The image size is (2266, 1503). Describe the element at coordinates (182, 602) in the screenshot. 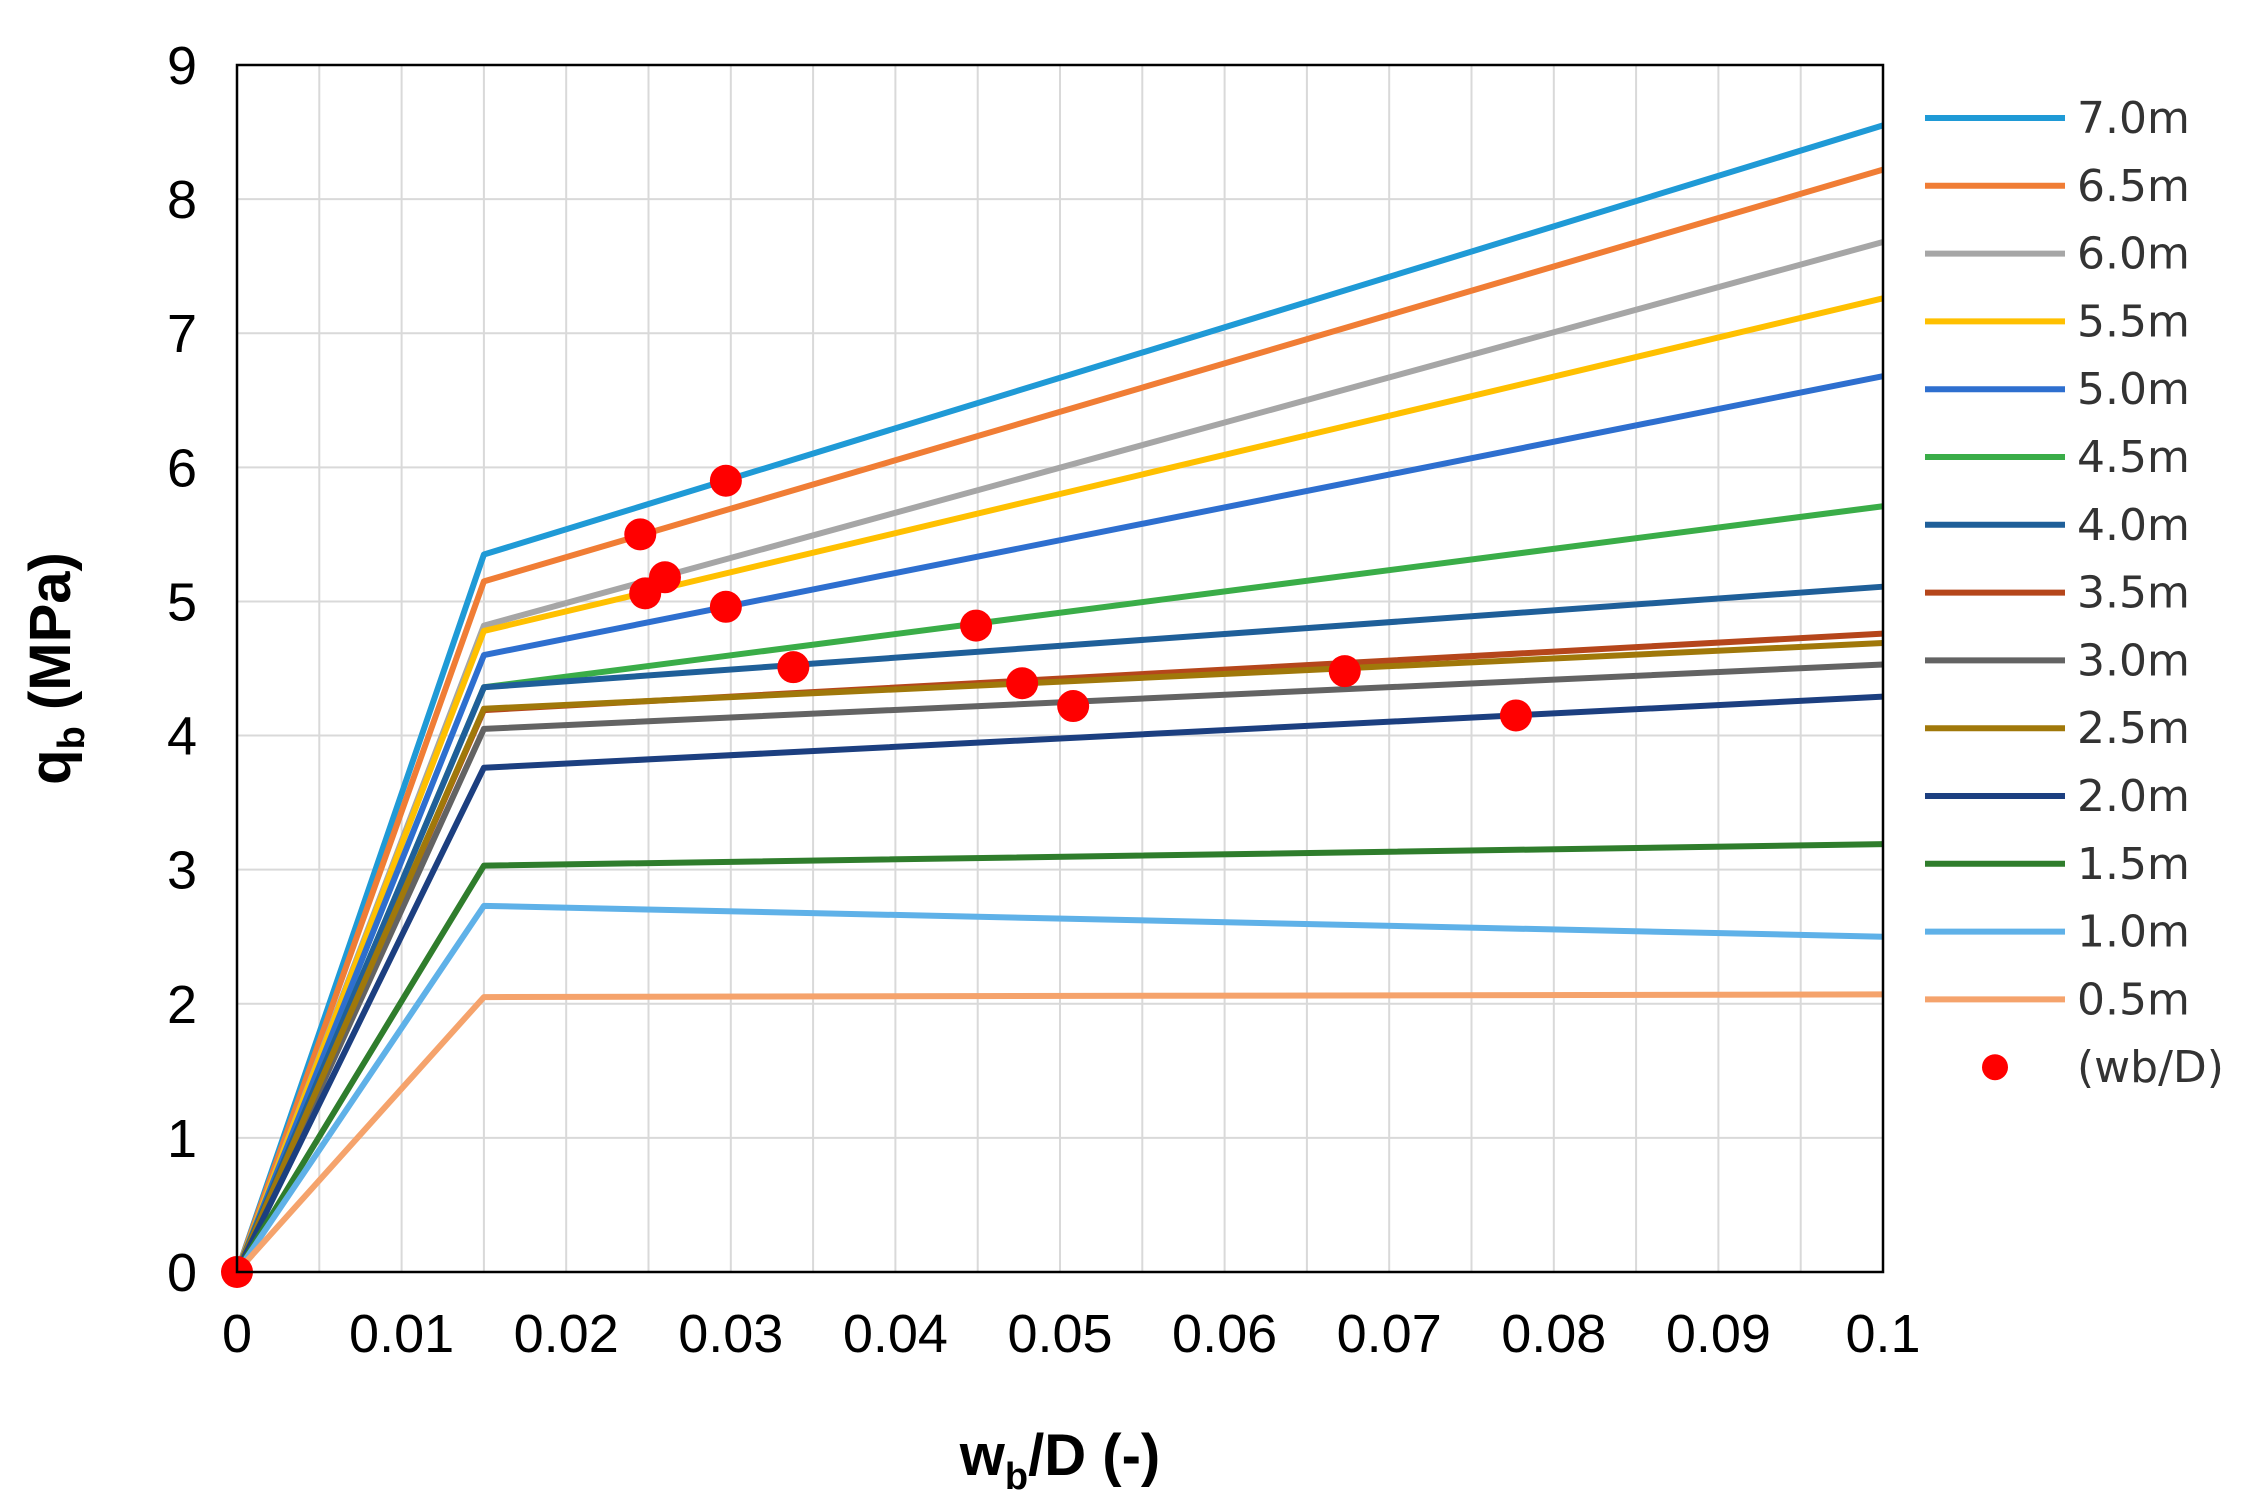

I see `y-tick-label: 5` at that location.